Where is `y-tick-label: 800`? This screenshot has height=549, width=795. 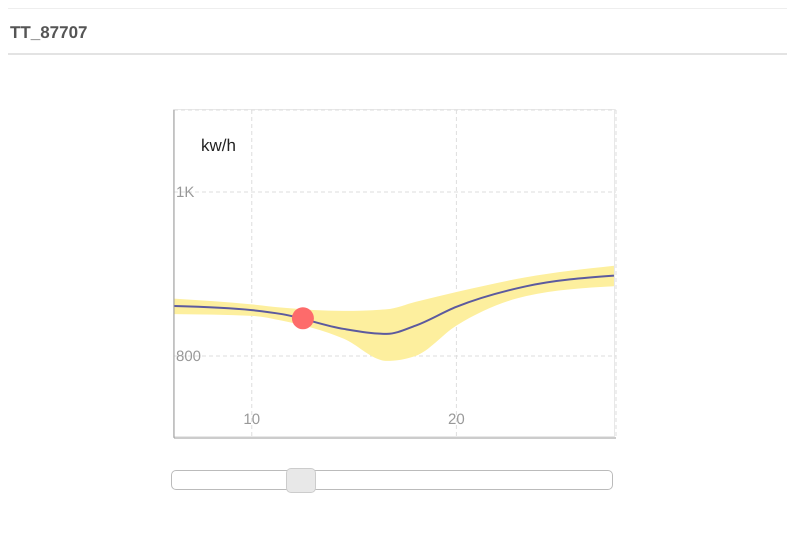
y-tick-label: 800 is located at coordinates (189, 356).